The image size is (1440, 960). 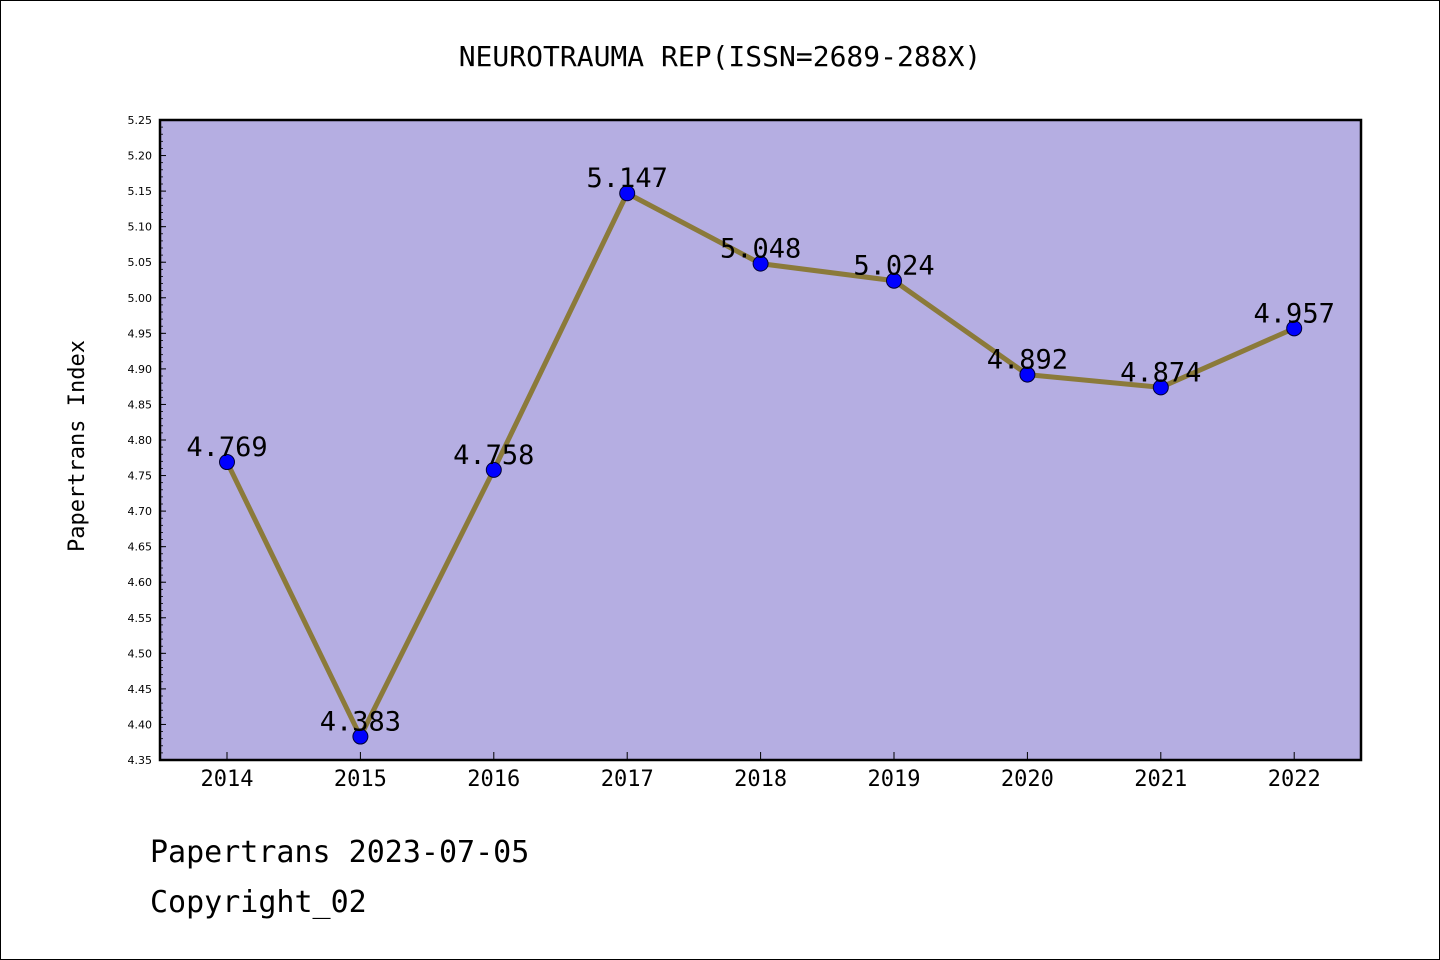 I want to click on y-tick-label: 4.40, so click(x=140, y=724).